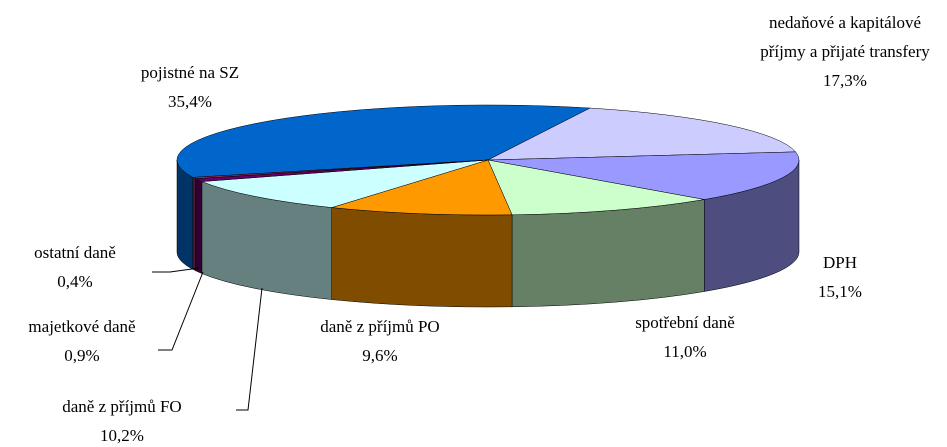 This screenshot has width=947, height=447. What do you see at coordinates (190, 72) in the screenshot?
I see `category-label: pojistné na SZ` at bounding box center [190, 72].